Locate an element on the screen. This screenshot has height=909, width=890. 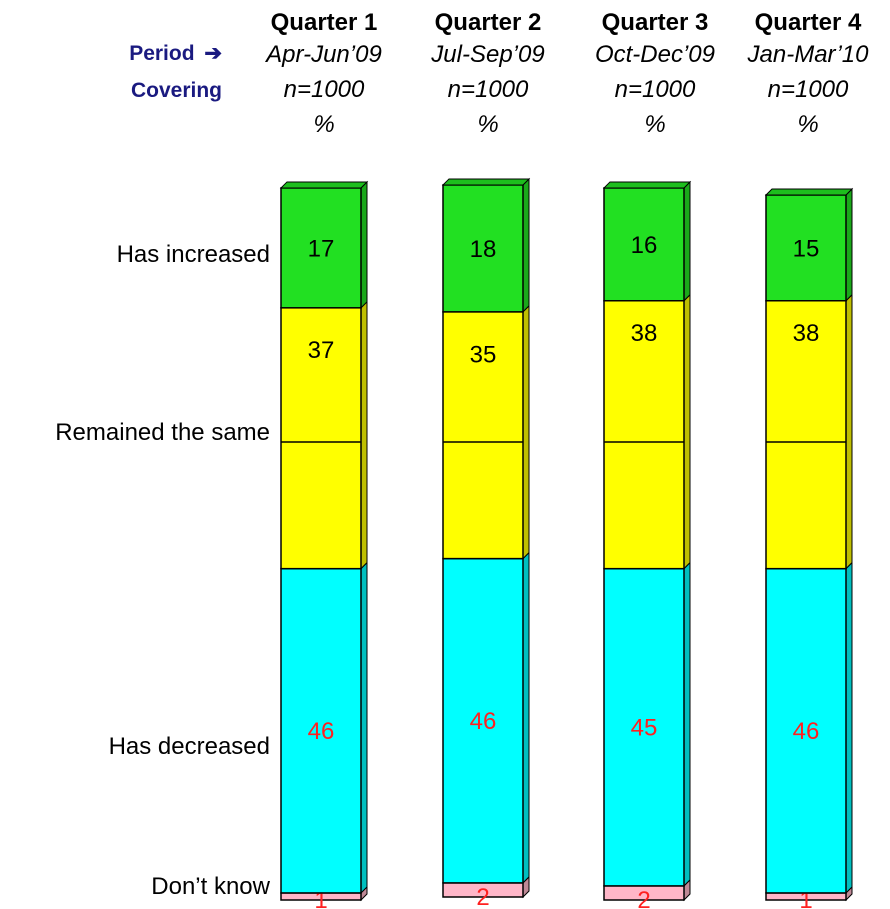
quarter-period: Oct-Dec’09 is located at coordinates (655, 54).